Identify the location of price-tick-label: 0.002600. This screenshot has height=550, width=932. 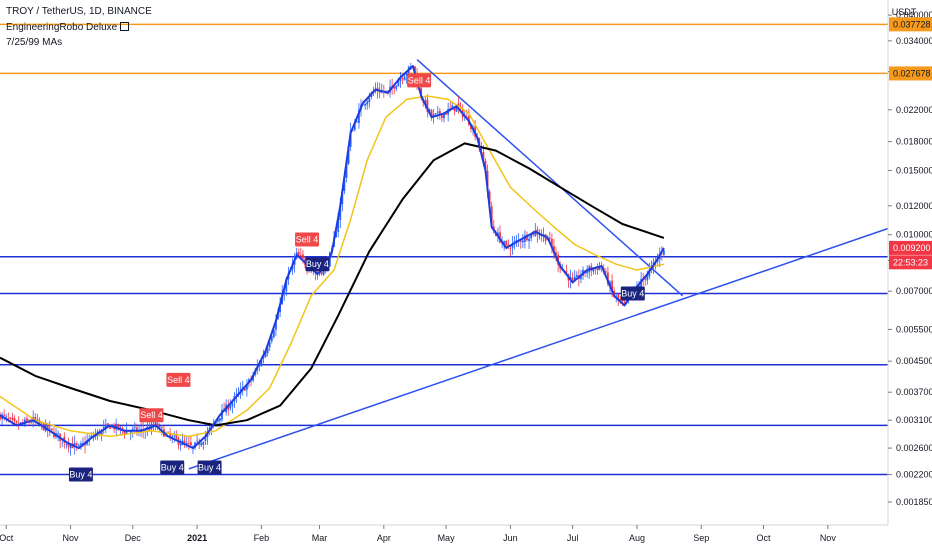
(914, 448).